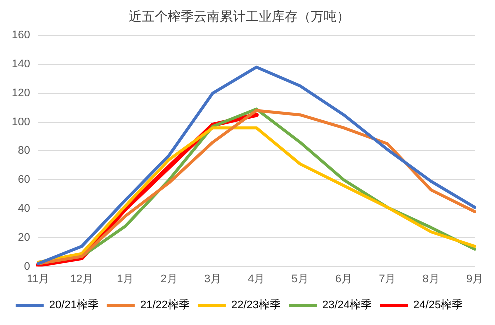  I want to click on x-tick-label: 8月, so click(431, 279).